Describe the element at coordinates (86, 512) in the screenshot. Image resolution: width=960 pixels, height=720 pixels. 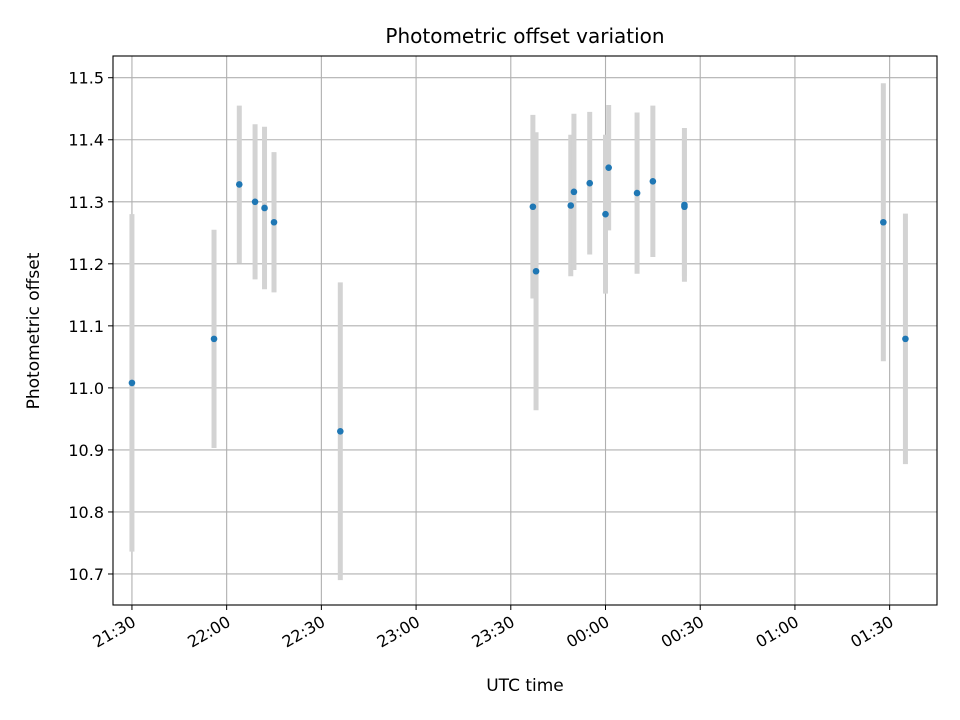
I see `y-tick-label: 10.8` at that location.